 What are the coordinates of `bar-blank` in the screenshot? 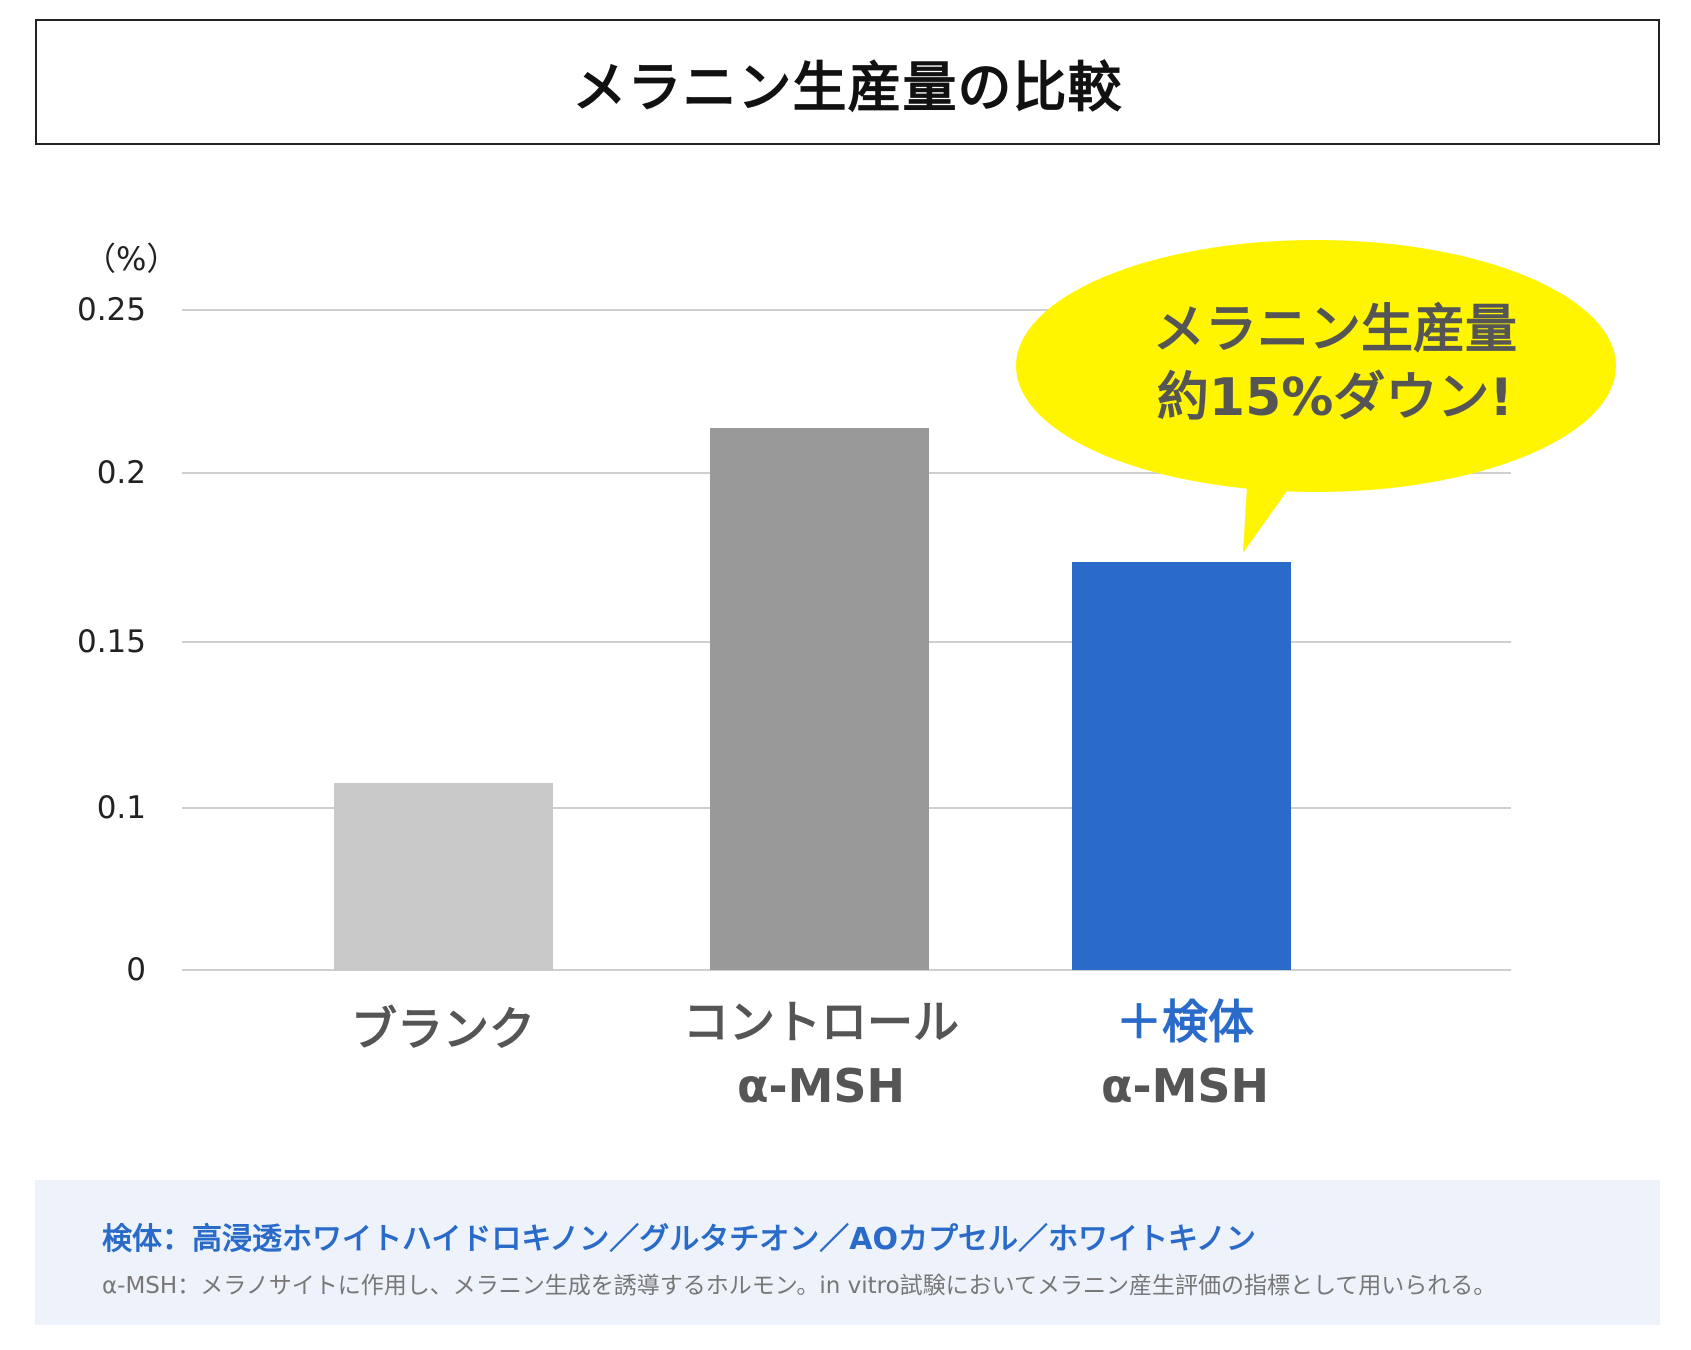 It's located at (443, 877).